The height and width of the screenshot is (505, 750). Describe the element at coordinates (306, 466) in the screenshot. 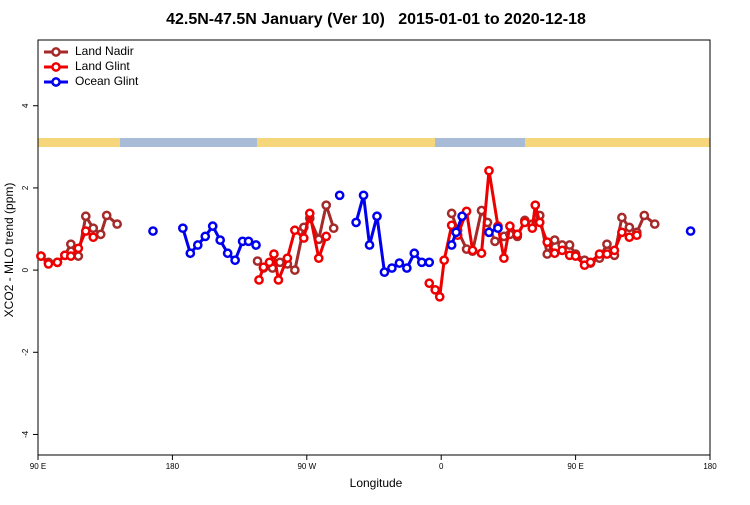

I see `x-tick-label: 90 W` at that location.